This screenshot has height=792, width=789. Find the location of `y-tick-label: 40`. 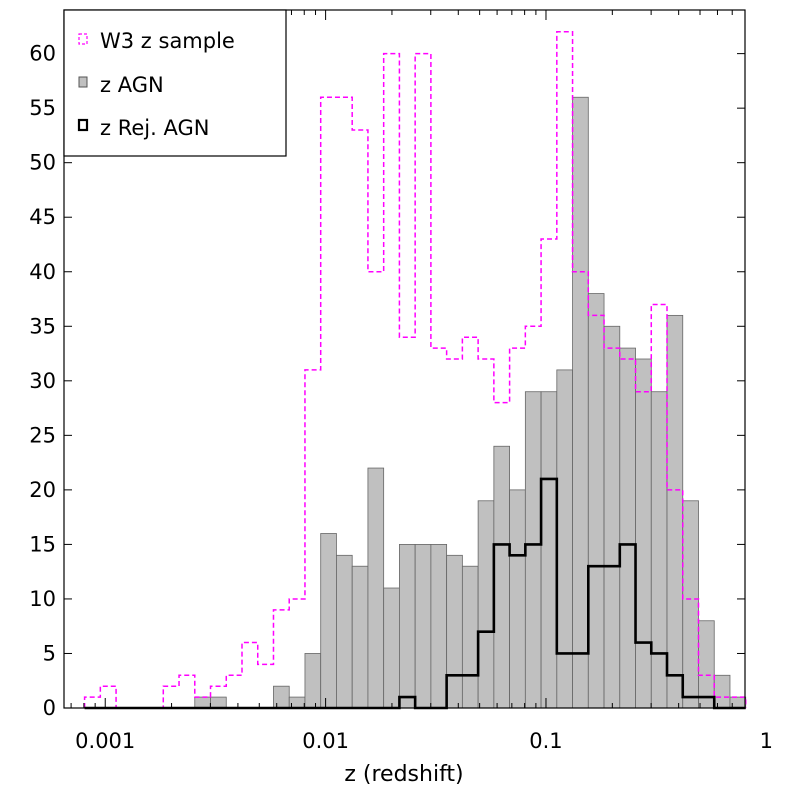

y-tick-label: 40 is located at coordinates (42, 272).